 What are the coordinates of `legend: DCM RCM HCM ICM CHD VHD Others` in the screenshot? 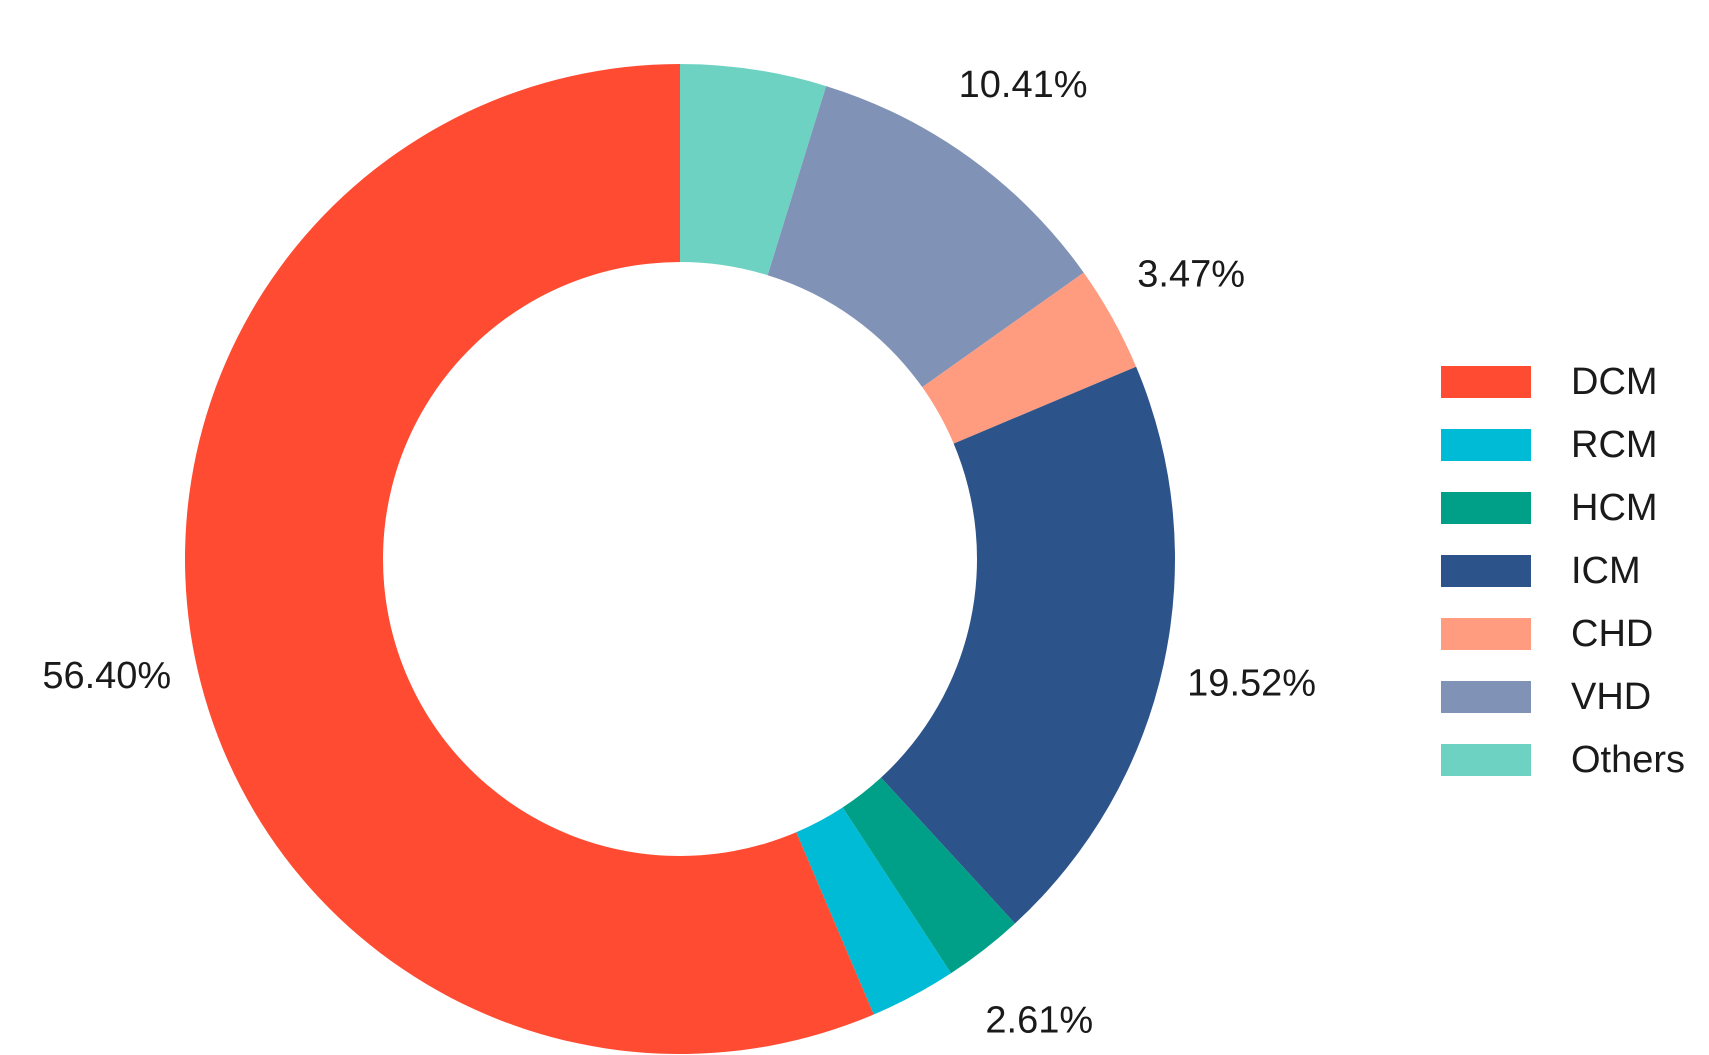 It's located at (1563, 571).